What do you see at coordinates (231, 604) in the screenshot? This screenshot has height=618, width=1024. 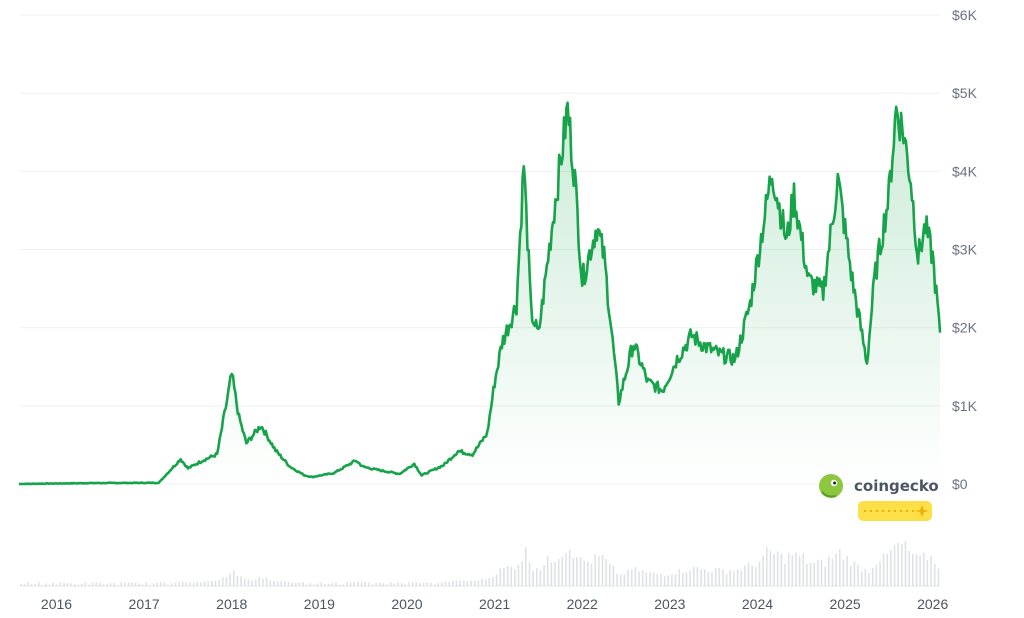 I see `x-tick-label: 2018` at bounding box center [231, 604].